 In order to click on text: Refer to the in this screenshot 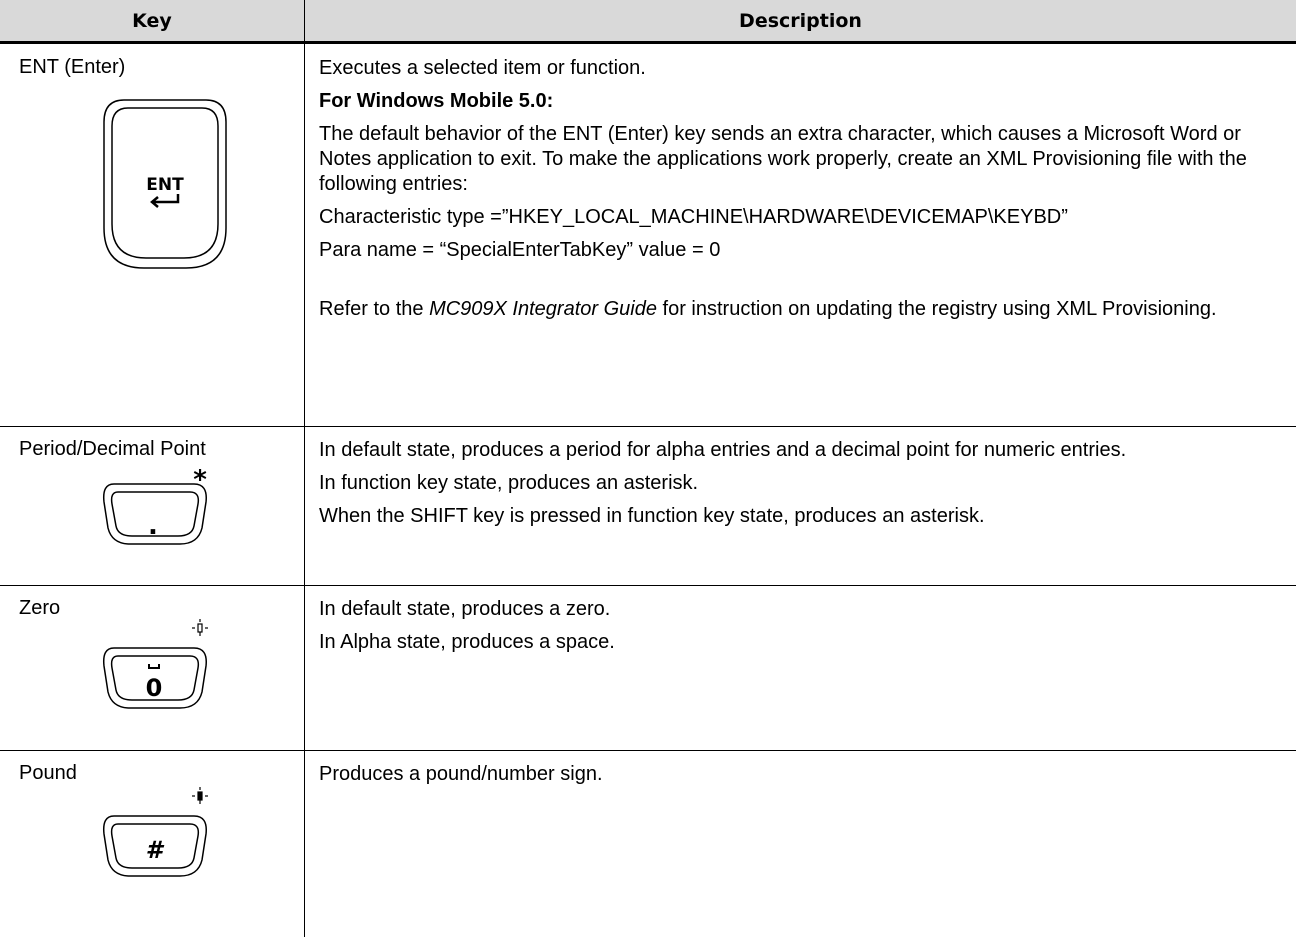, I will do `click(374, 309)`.